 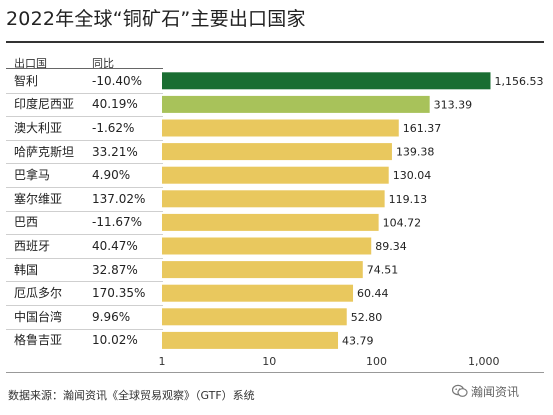 I want to click on bar-value-label: 313.39, so click(x=453, y=104).